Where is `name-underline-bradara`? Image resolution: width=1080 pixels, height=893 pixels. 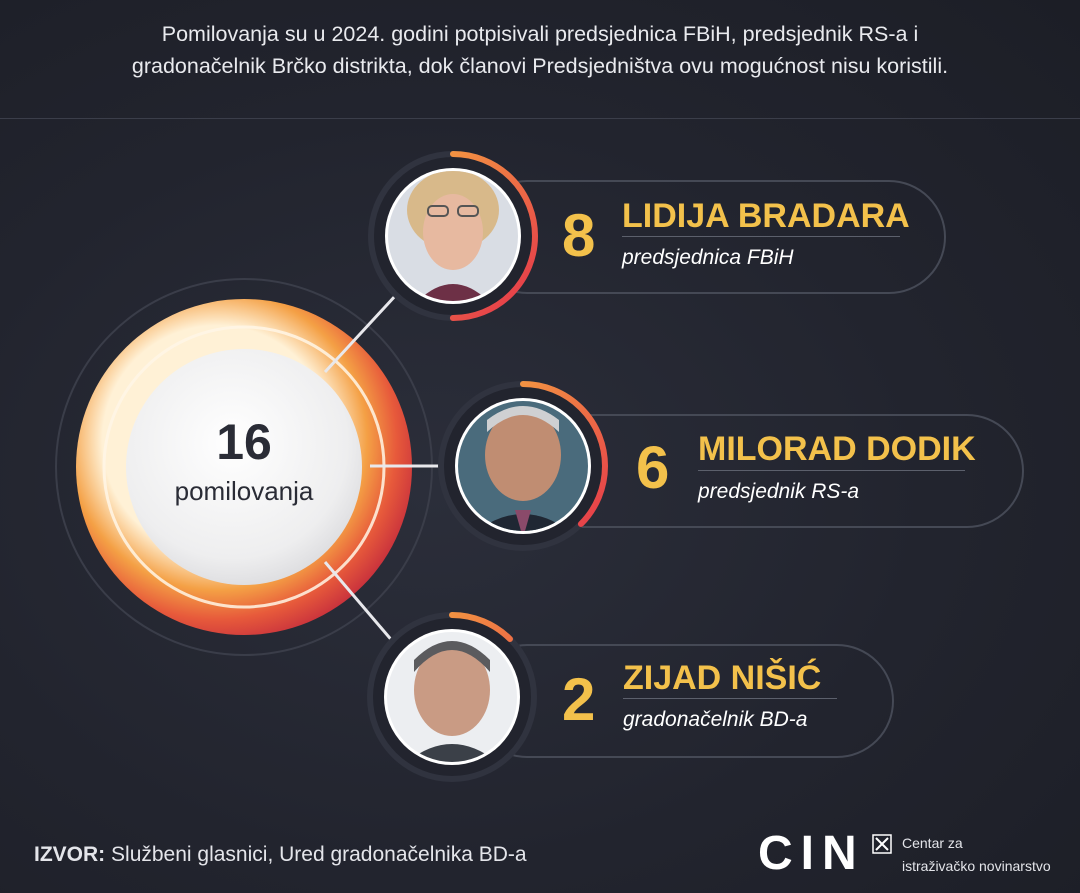 name-underline-bradara is located at coordinates (761, 236).